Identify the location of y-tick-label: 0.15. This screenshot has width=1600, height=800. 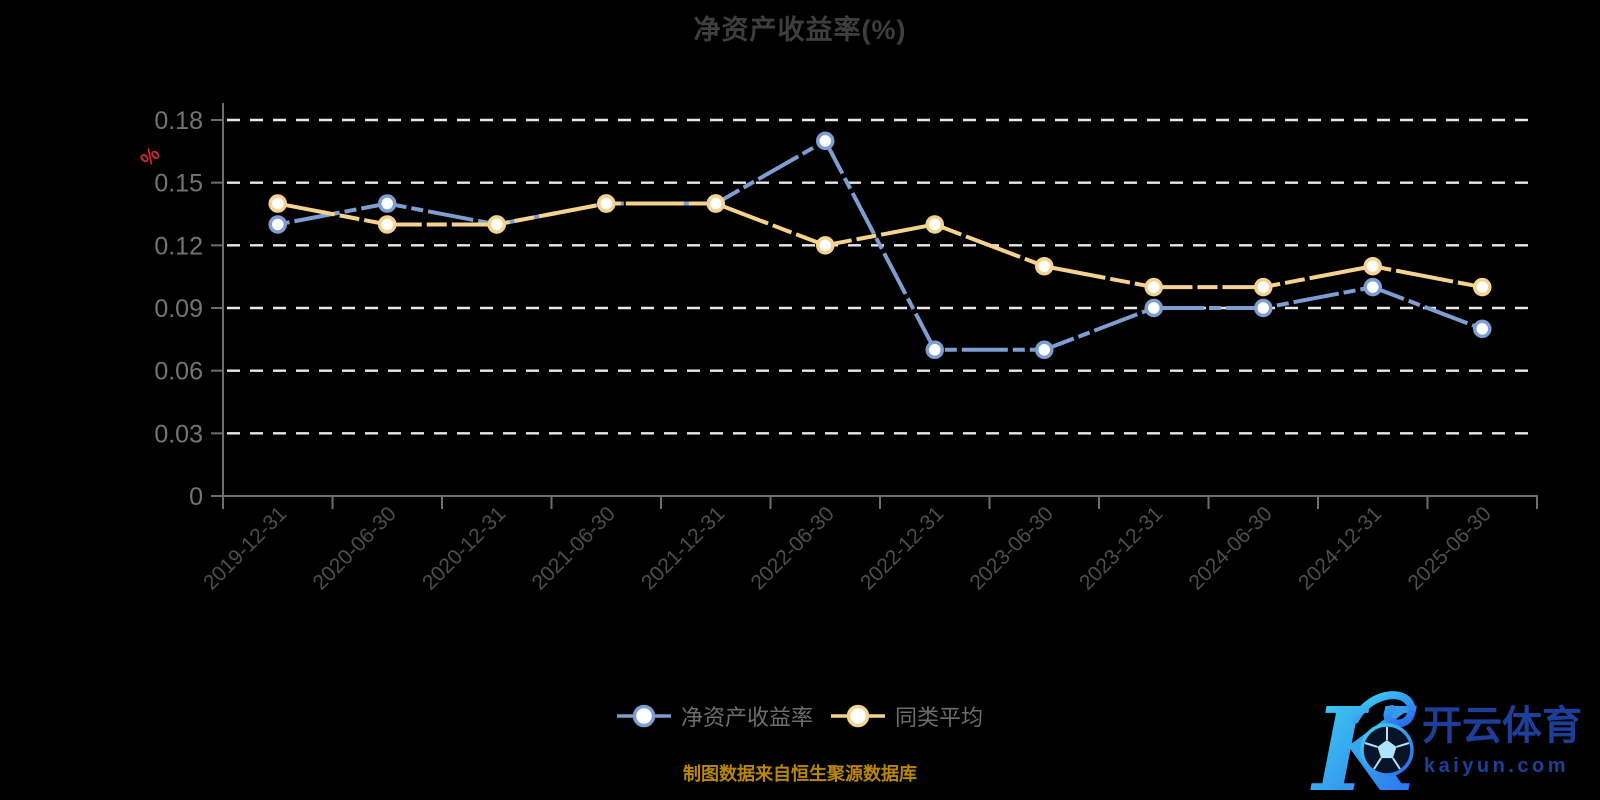
(178, 184).